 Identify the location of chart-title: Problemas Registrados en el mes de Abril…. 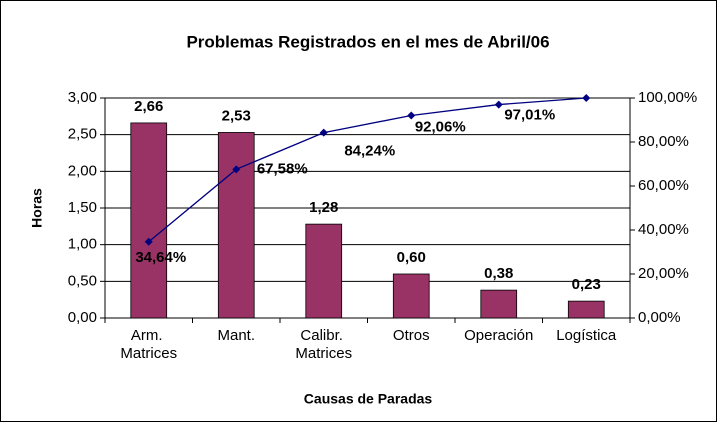
(367, 41).